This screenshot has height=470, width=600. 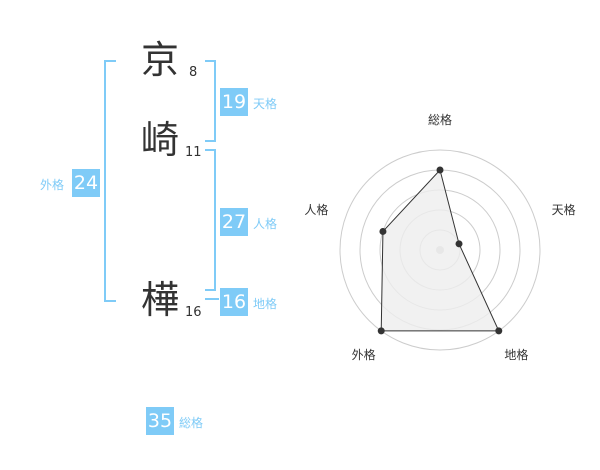 What do you see at coordinates (265, 304) in the screenshot?
I see `chikaku-label: 地格` at bounding box center [265, 304].